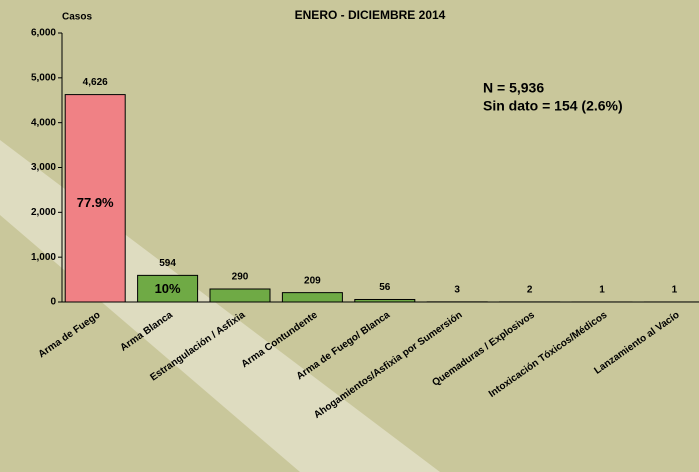 The height and width of the screenshot is (472, 699). Describe the element at coordinates (553, 106) in the screenshot. I see `annotation: Sin dato = 154 (2.6%)` at that location.